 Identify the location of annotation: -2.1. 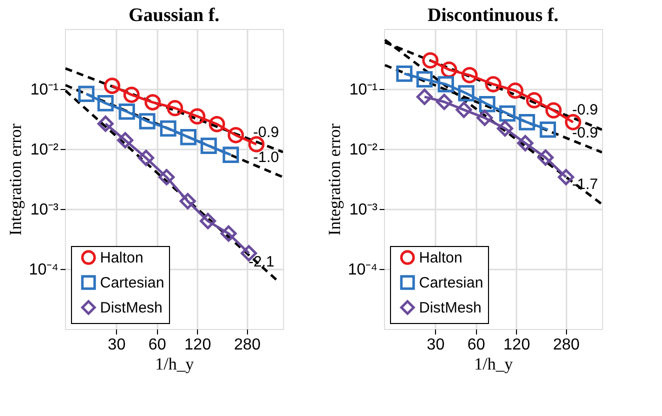
(261, 261).